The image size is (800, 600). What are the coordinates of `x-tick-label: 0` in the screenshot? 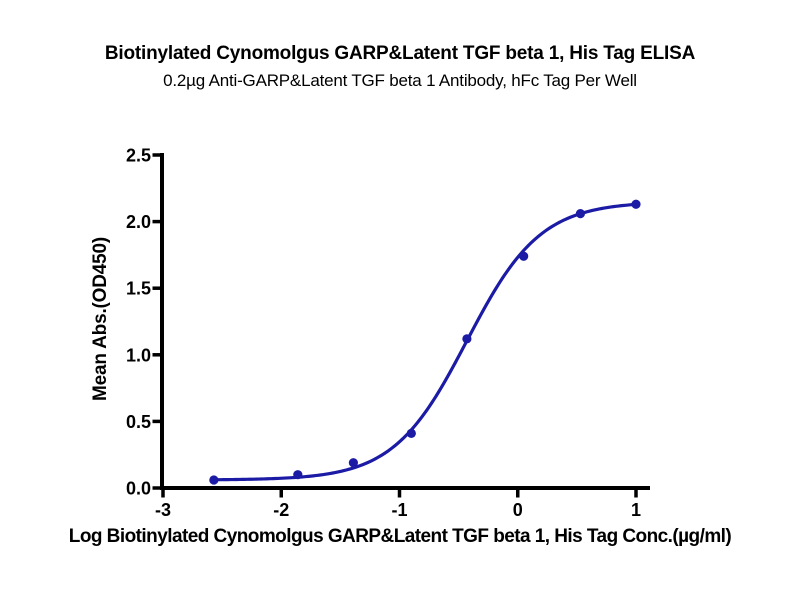 It's located at (518, 510).